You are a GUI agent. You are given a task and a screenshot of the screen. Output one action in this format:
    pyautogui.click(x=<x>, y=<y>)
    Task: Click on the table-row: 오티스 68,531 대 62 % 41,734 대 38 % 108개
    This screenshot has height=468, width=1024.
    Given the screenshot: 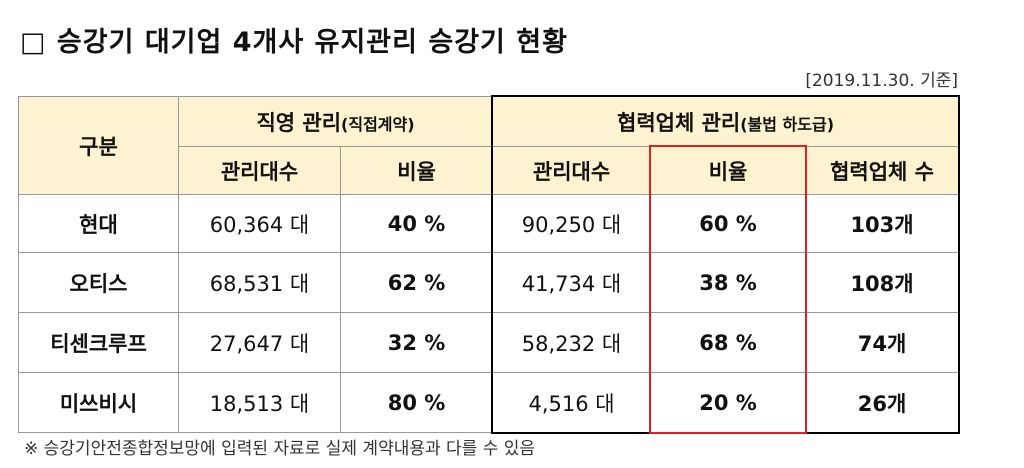 What is the action you would take?
    pyautogui.click(x=489, y=282)
    